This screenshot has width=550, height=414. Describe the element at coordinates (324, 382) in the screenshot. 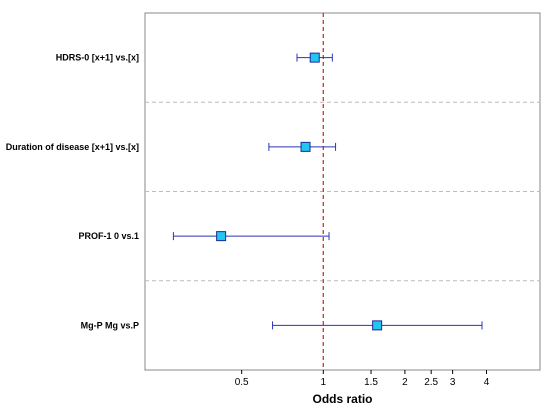

I see `x-tick-label: 1` at that location.